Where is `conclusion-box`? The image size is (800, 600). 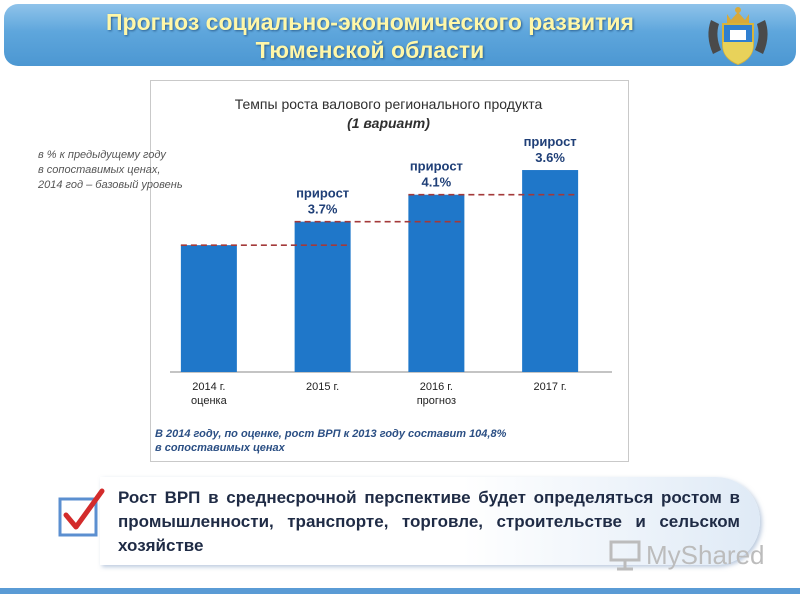
conclusion-box is located at coordinates (430, 521).